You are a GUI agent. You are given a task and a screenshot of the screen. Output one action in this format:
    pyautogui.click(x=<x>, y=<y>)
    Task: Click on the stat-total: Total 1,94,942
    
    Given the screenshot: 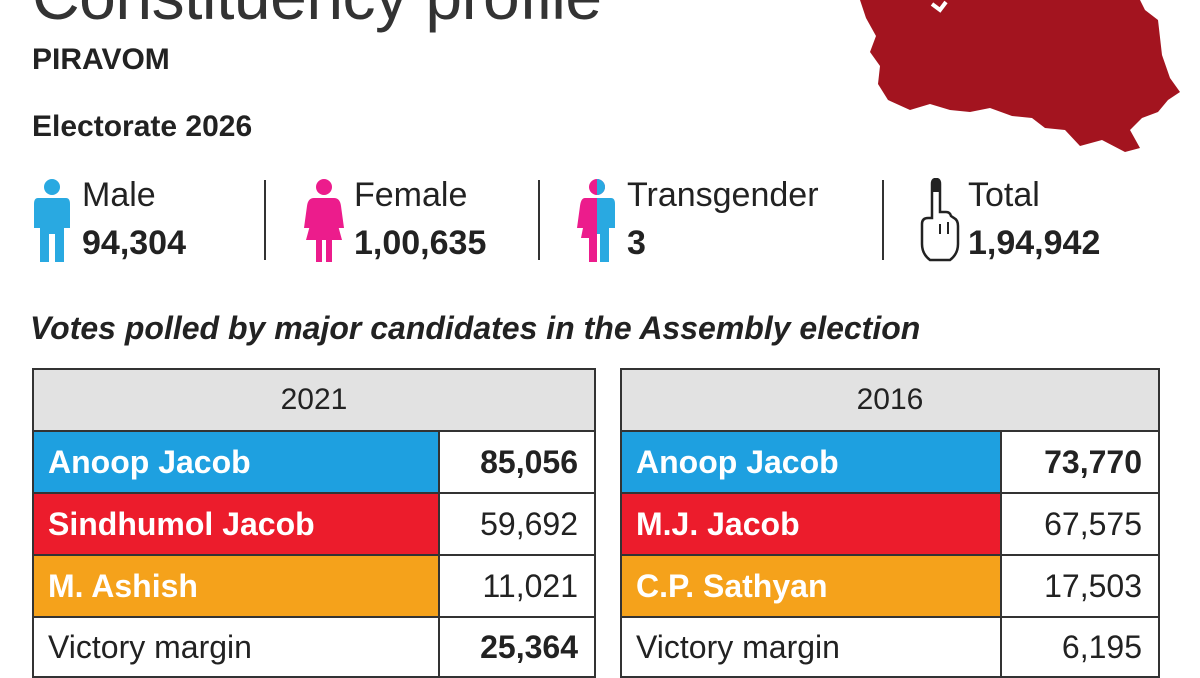 What is the action you would take?
    pyautogui.click(x=1036, y=220)
    